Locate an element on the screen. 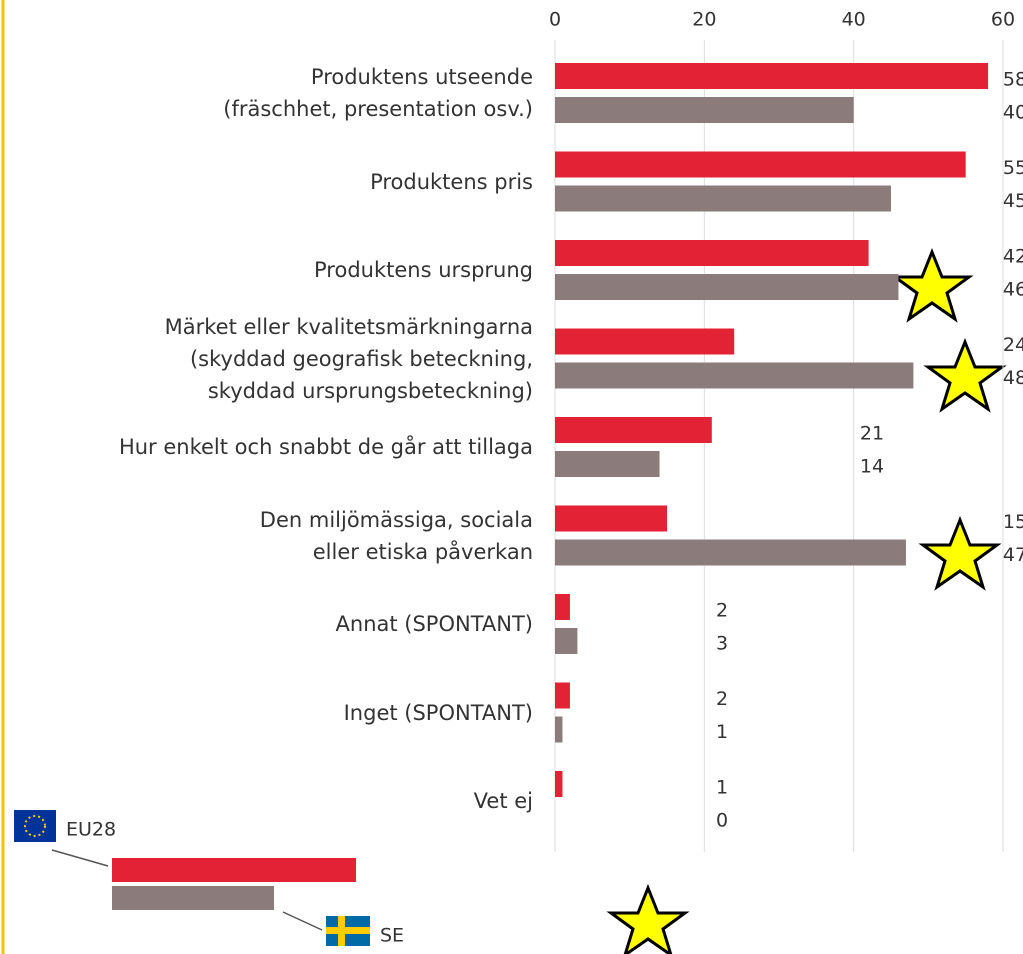 Image resolution: width=1023 pixels, height=954 pixels. value-label: 24 is located at coordinates (1013, 345).